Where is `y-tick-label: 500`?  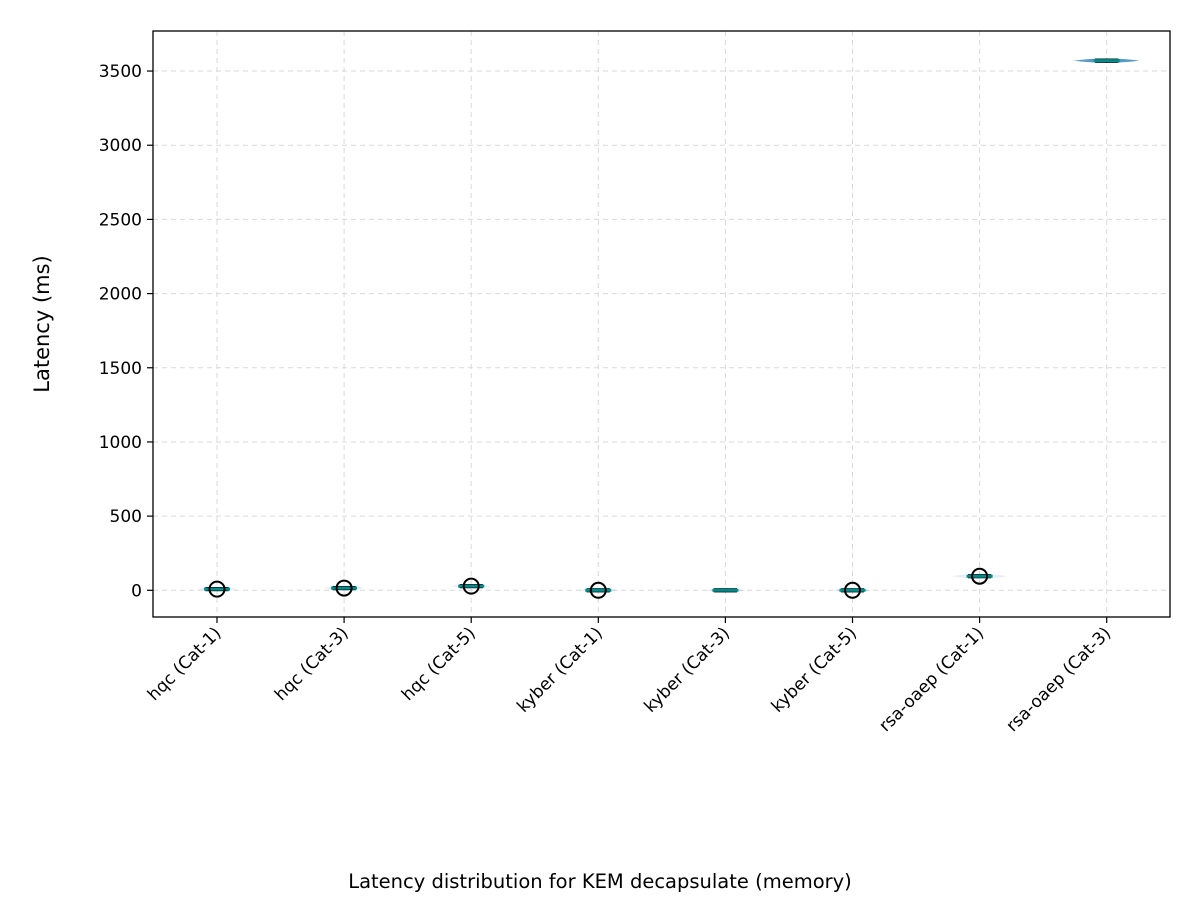
y-tick-label: 500 is located at coordinates (126, 517).